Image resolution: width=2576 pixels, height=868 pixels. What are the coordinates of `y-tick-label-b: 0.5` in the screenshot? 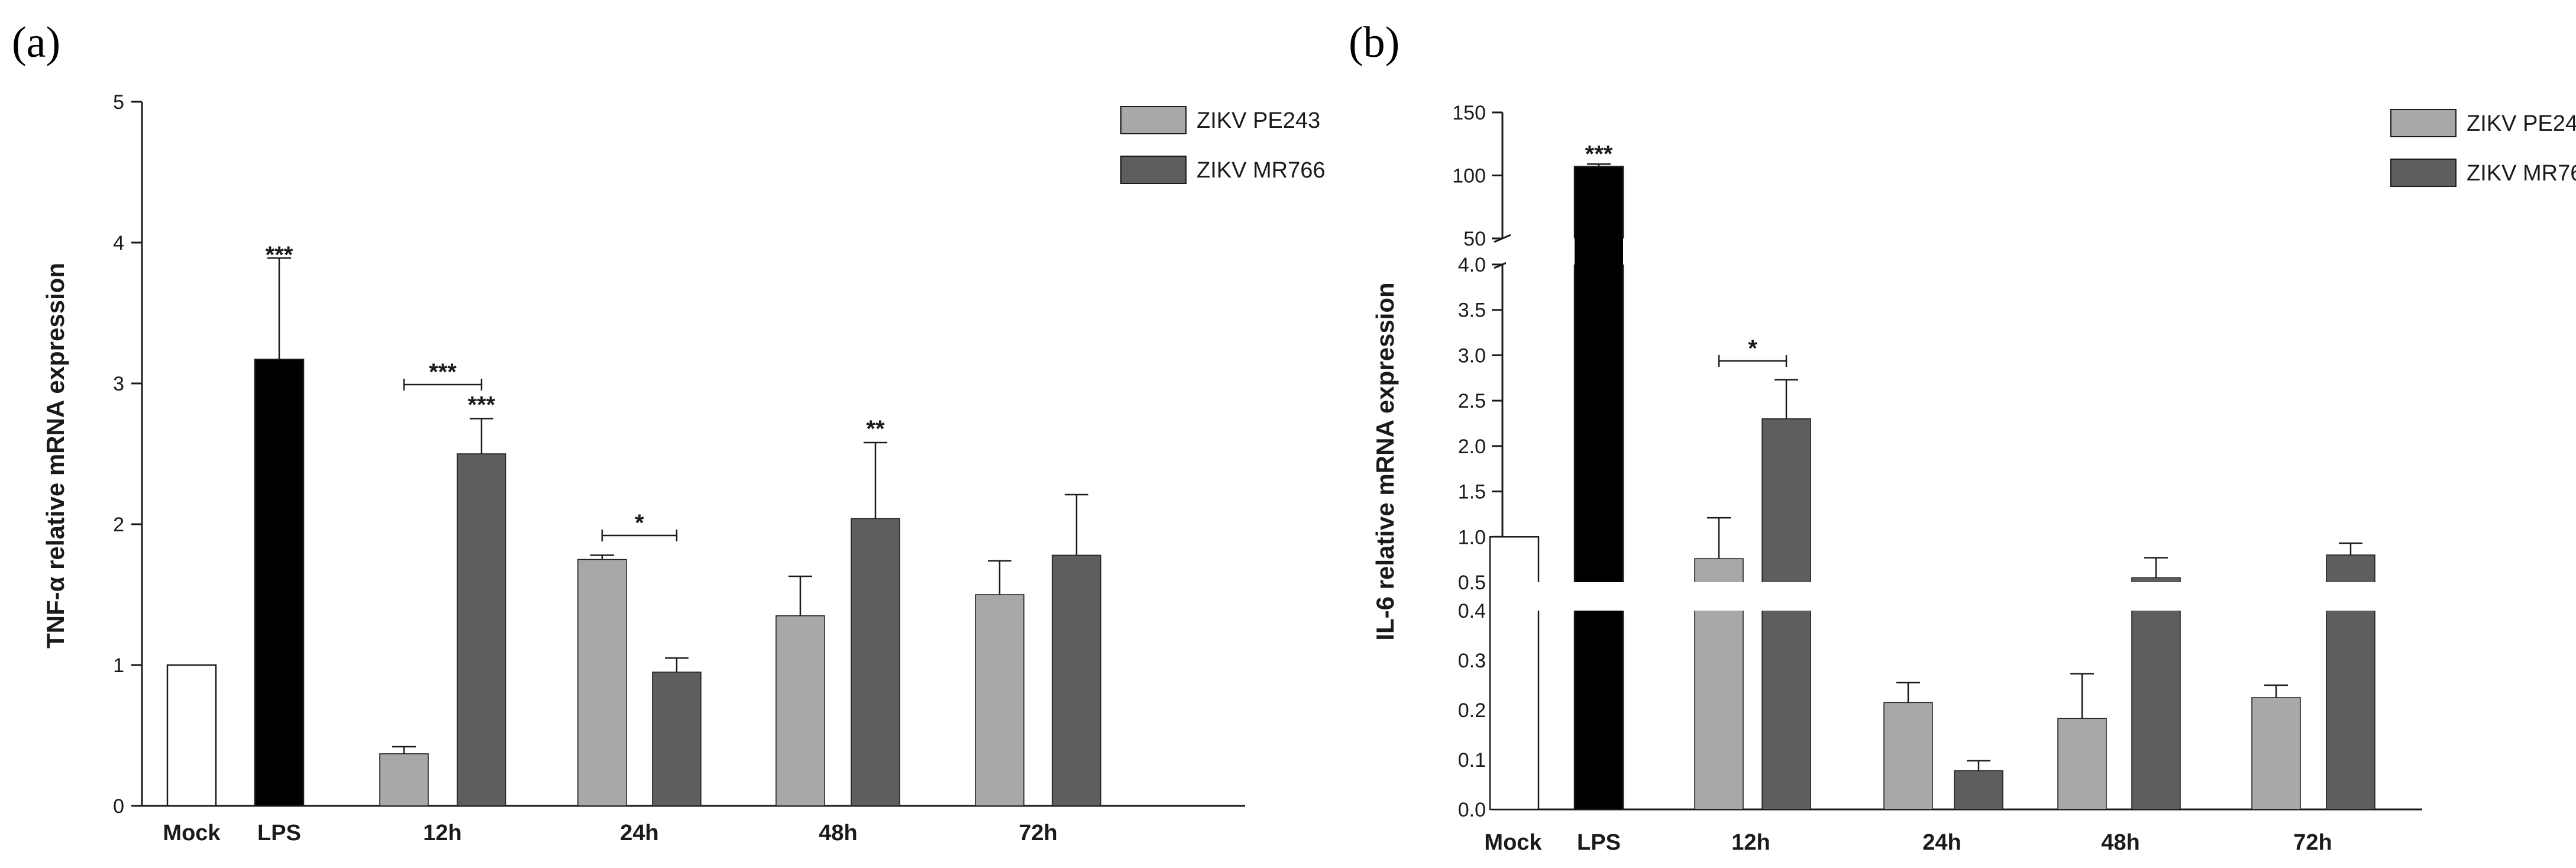 It's located at (1472, 583).